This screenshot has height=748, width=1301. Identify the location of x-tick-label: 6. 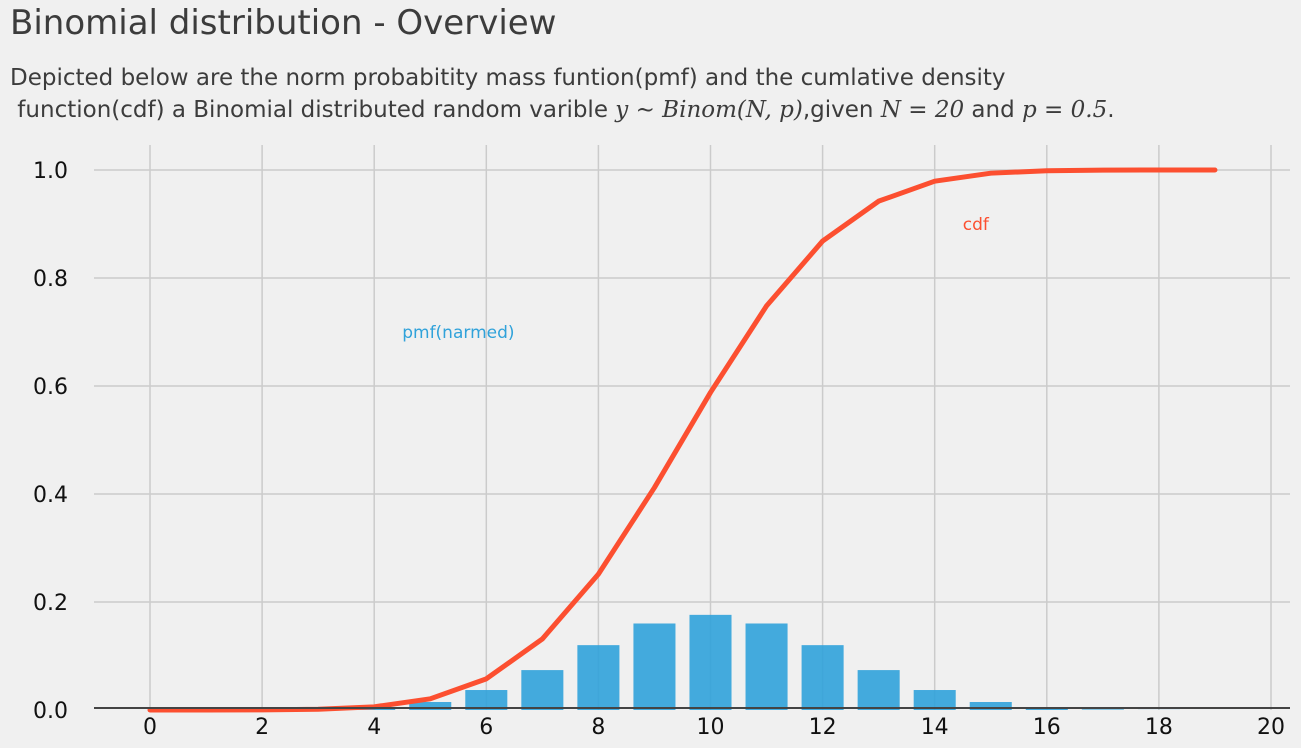
(486, 727).